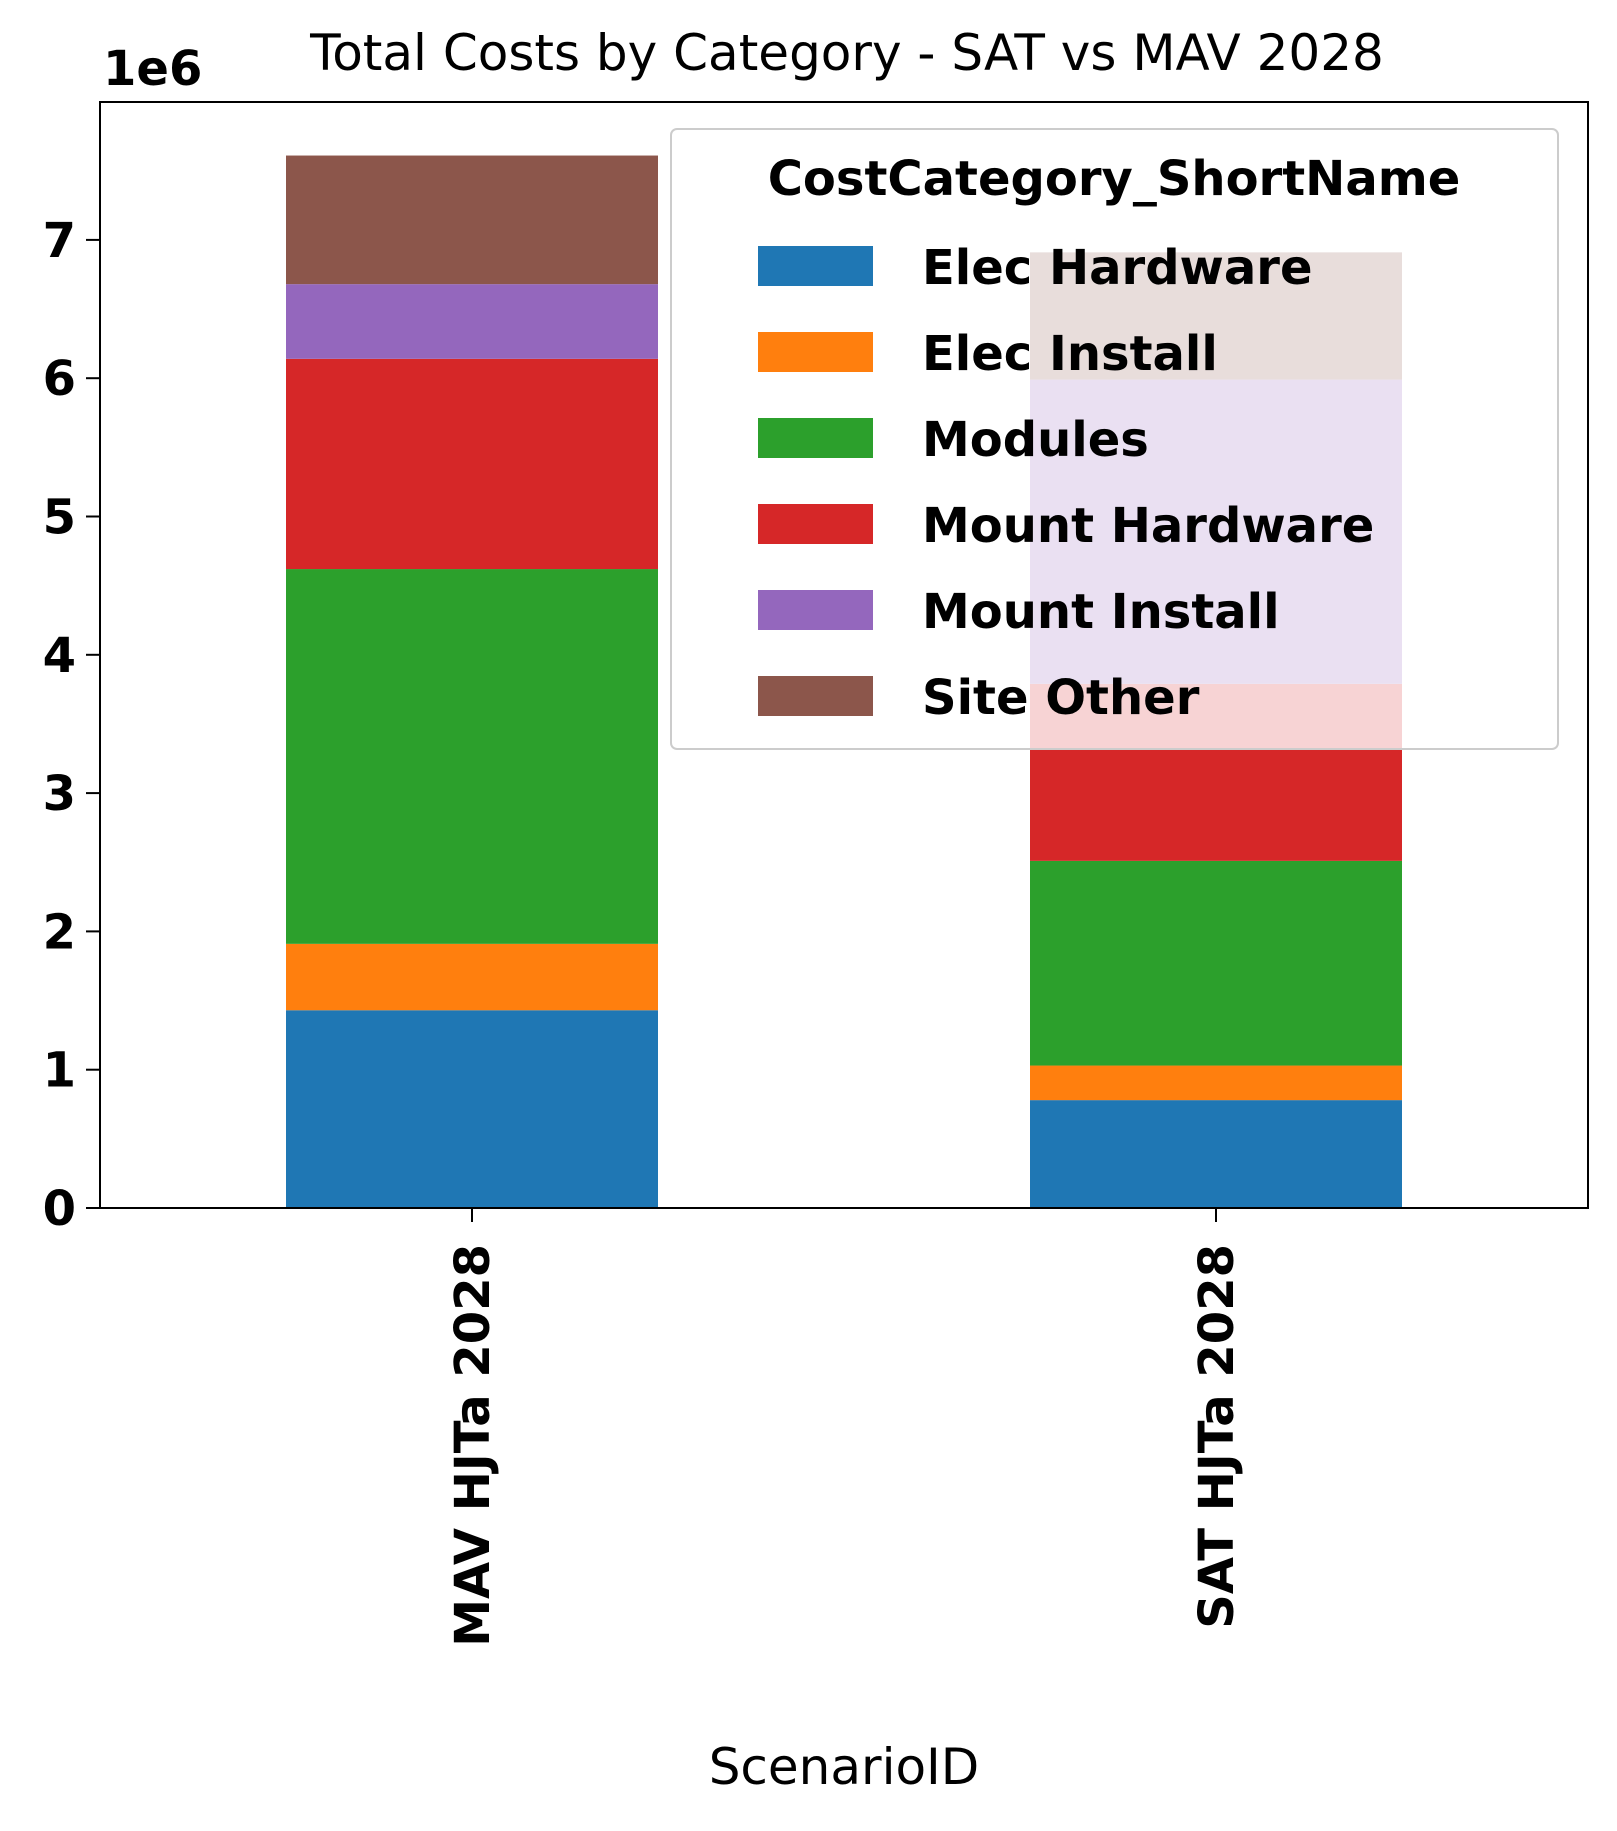 The image size is (1617, 1831). I want to click on y-tick-label: 0, so click(59, 1209).